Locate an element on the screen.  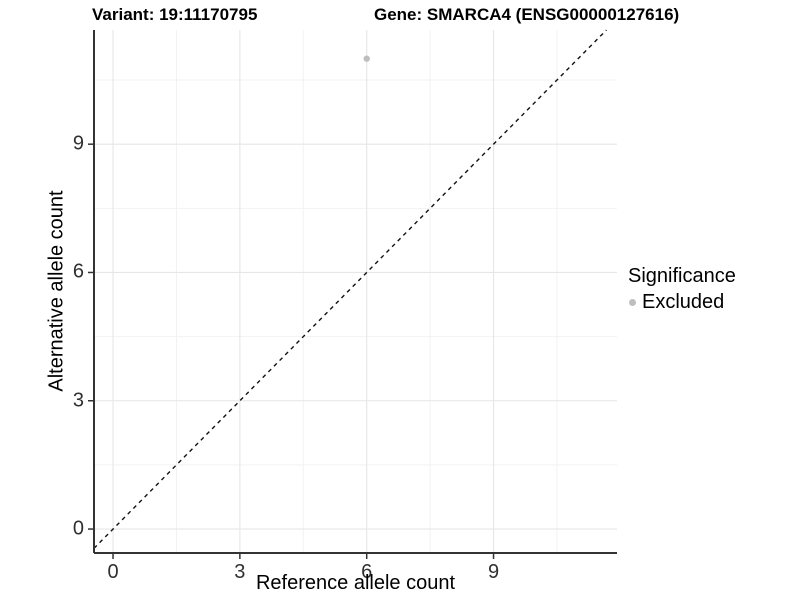
legend-point-icon is located at coordinates (632, 302).